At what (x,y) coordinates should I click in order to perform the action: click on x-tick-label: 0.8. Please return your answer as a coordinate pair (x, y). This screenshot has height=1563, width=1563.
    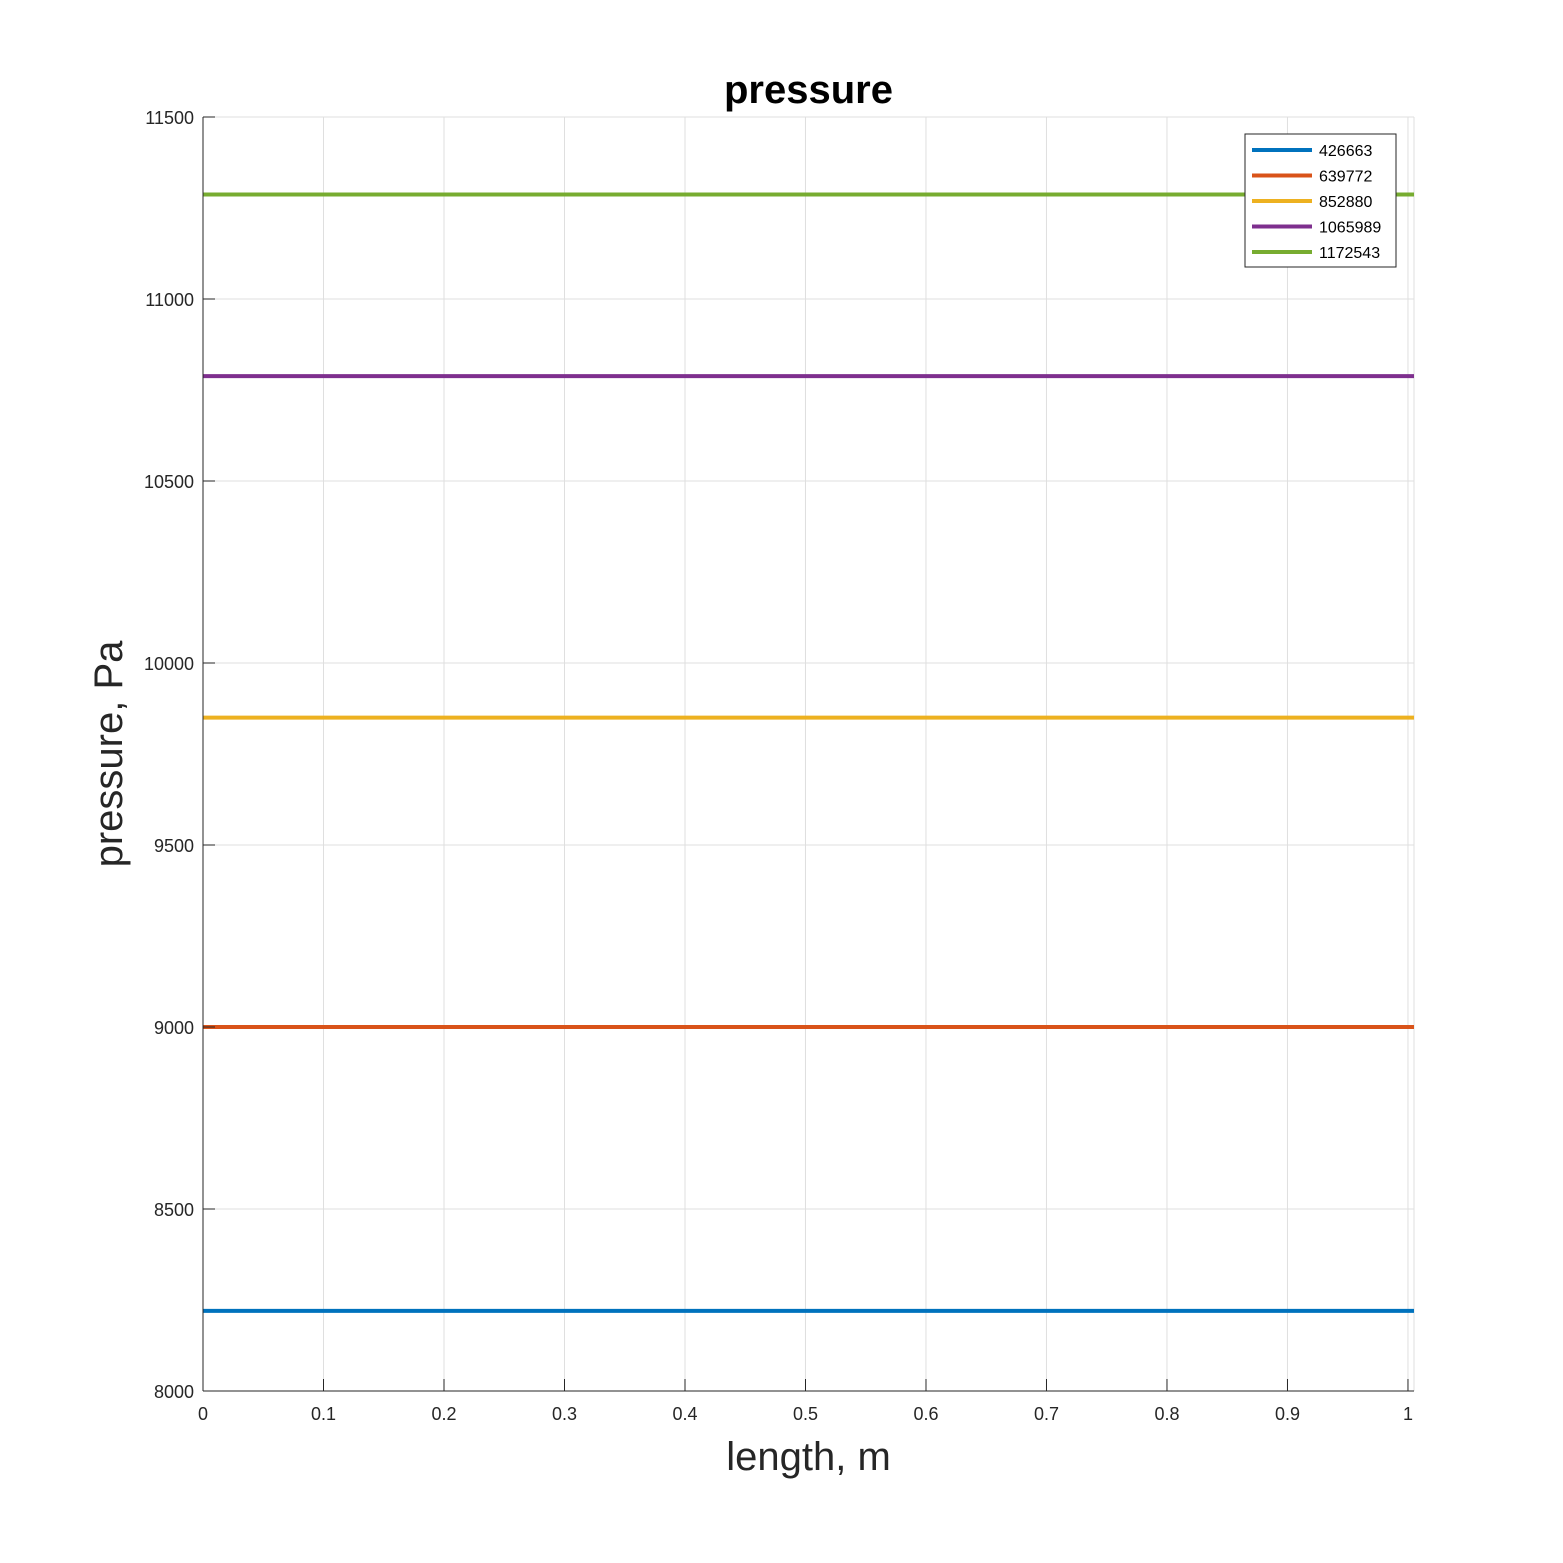
    Looking at the image, I should click on (1166, 1414).